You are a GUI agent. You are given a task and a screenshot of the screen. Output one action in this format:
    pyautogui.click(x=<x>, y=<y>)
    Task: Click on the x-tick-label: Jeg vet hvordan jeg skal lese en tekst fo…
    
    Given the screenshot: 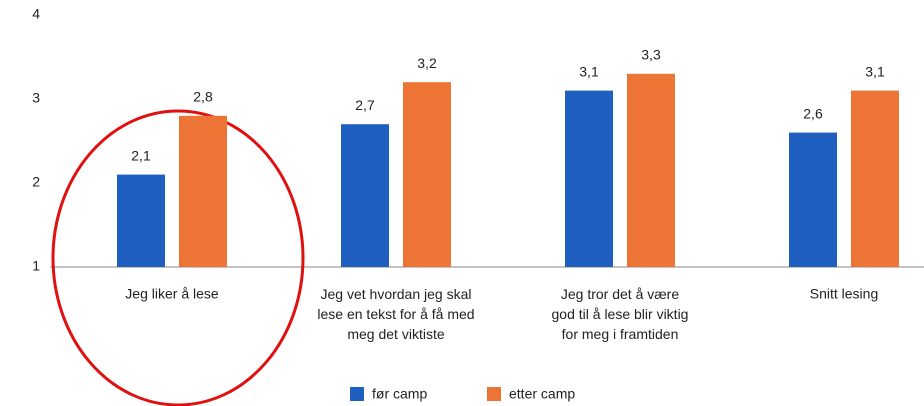 What is the action you would take?
    pyautogui.click(x=395, y=314)
    